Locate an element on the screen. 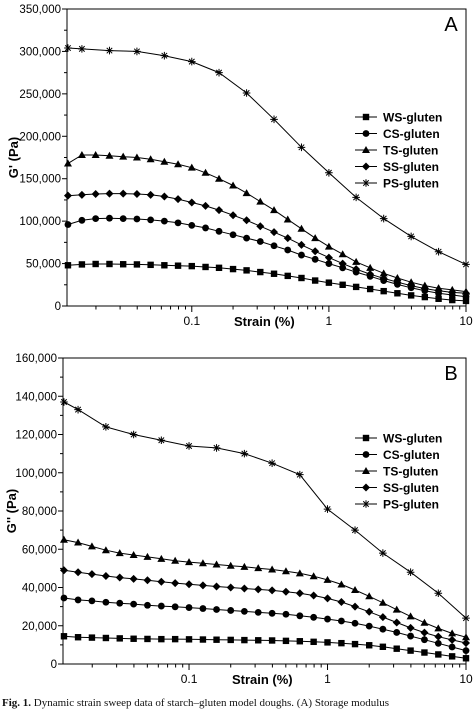 Image resolution: width=474 pixels, height=710 pixels. x-axis-label: Strain (%) is located at coordinates (262, 679).